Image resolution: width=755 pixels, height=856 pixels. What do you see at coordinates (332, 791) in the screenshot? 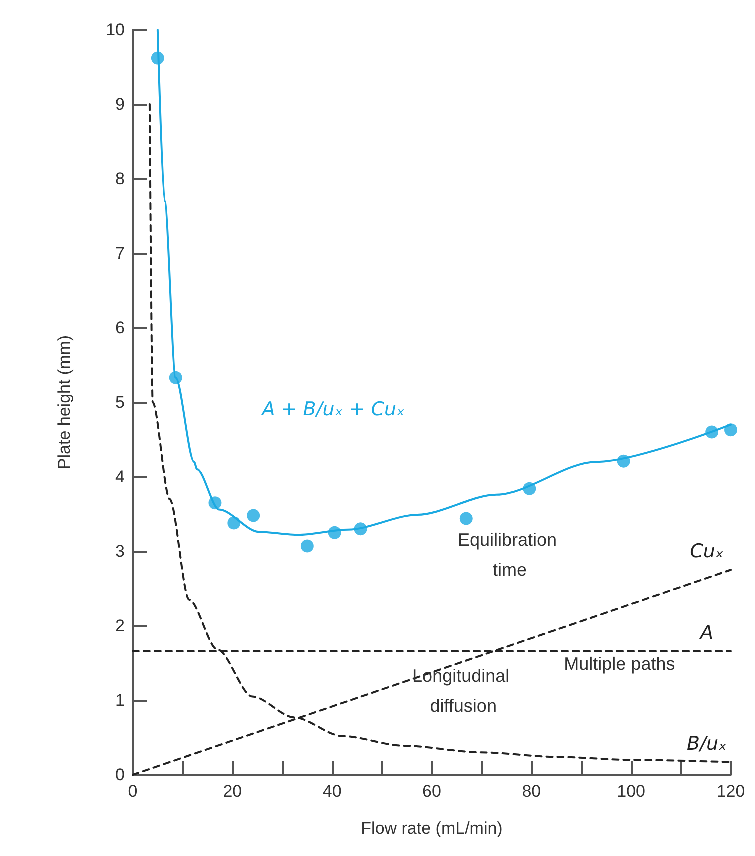
I see `x-tick-label: 40` at bounding box center [332, 791].